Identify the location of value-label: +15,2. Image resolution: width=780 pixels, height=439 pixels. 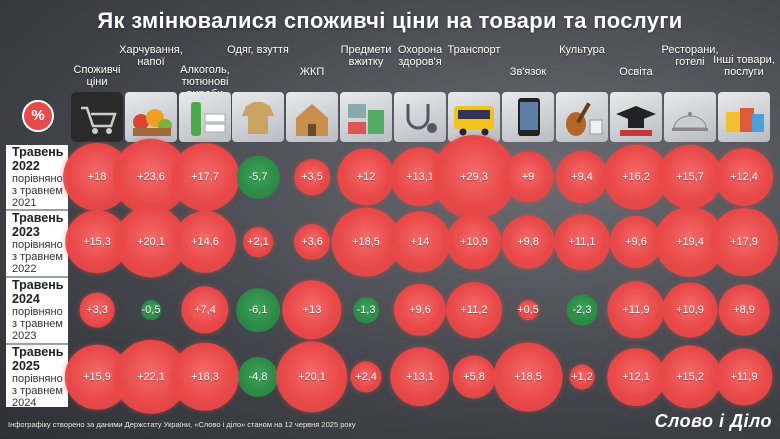
(690, 377).